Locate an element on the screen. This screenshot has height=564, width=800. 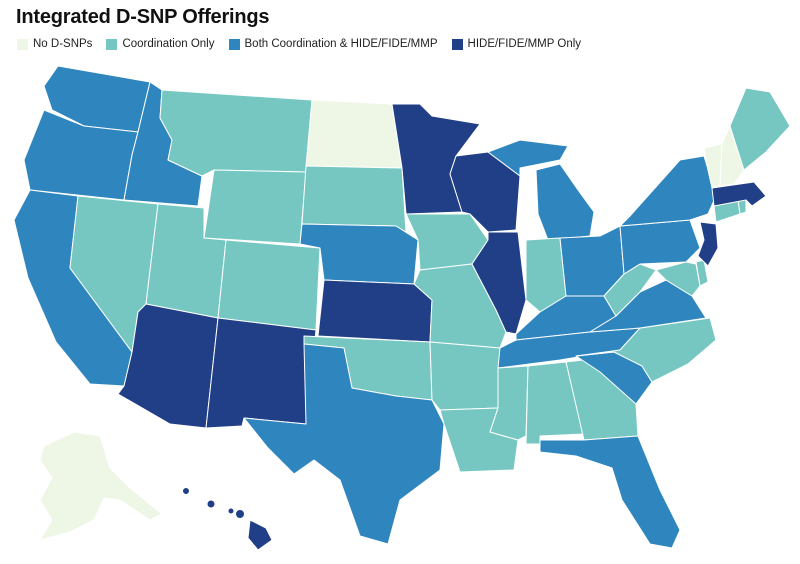
legend-item-both: Both Coordination & HIDE/FIDE/MMP is located at coordinates (333, 44).